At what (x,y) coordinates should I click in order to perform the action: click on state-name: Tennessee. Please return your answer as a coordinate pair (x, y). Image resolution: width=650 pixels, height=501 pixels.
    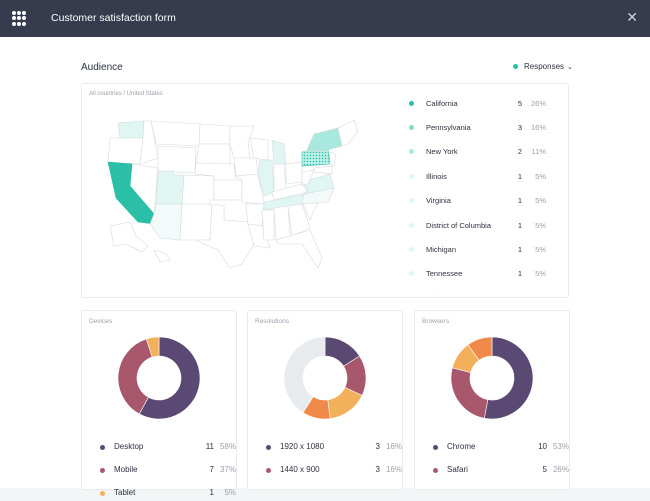
    Looking at the image, I should click on (444, 273).